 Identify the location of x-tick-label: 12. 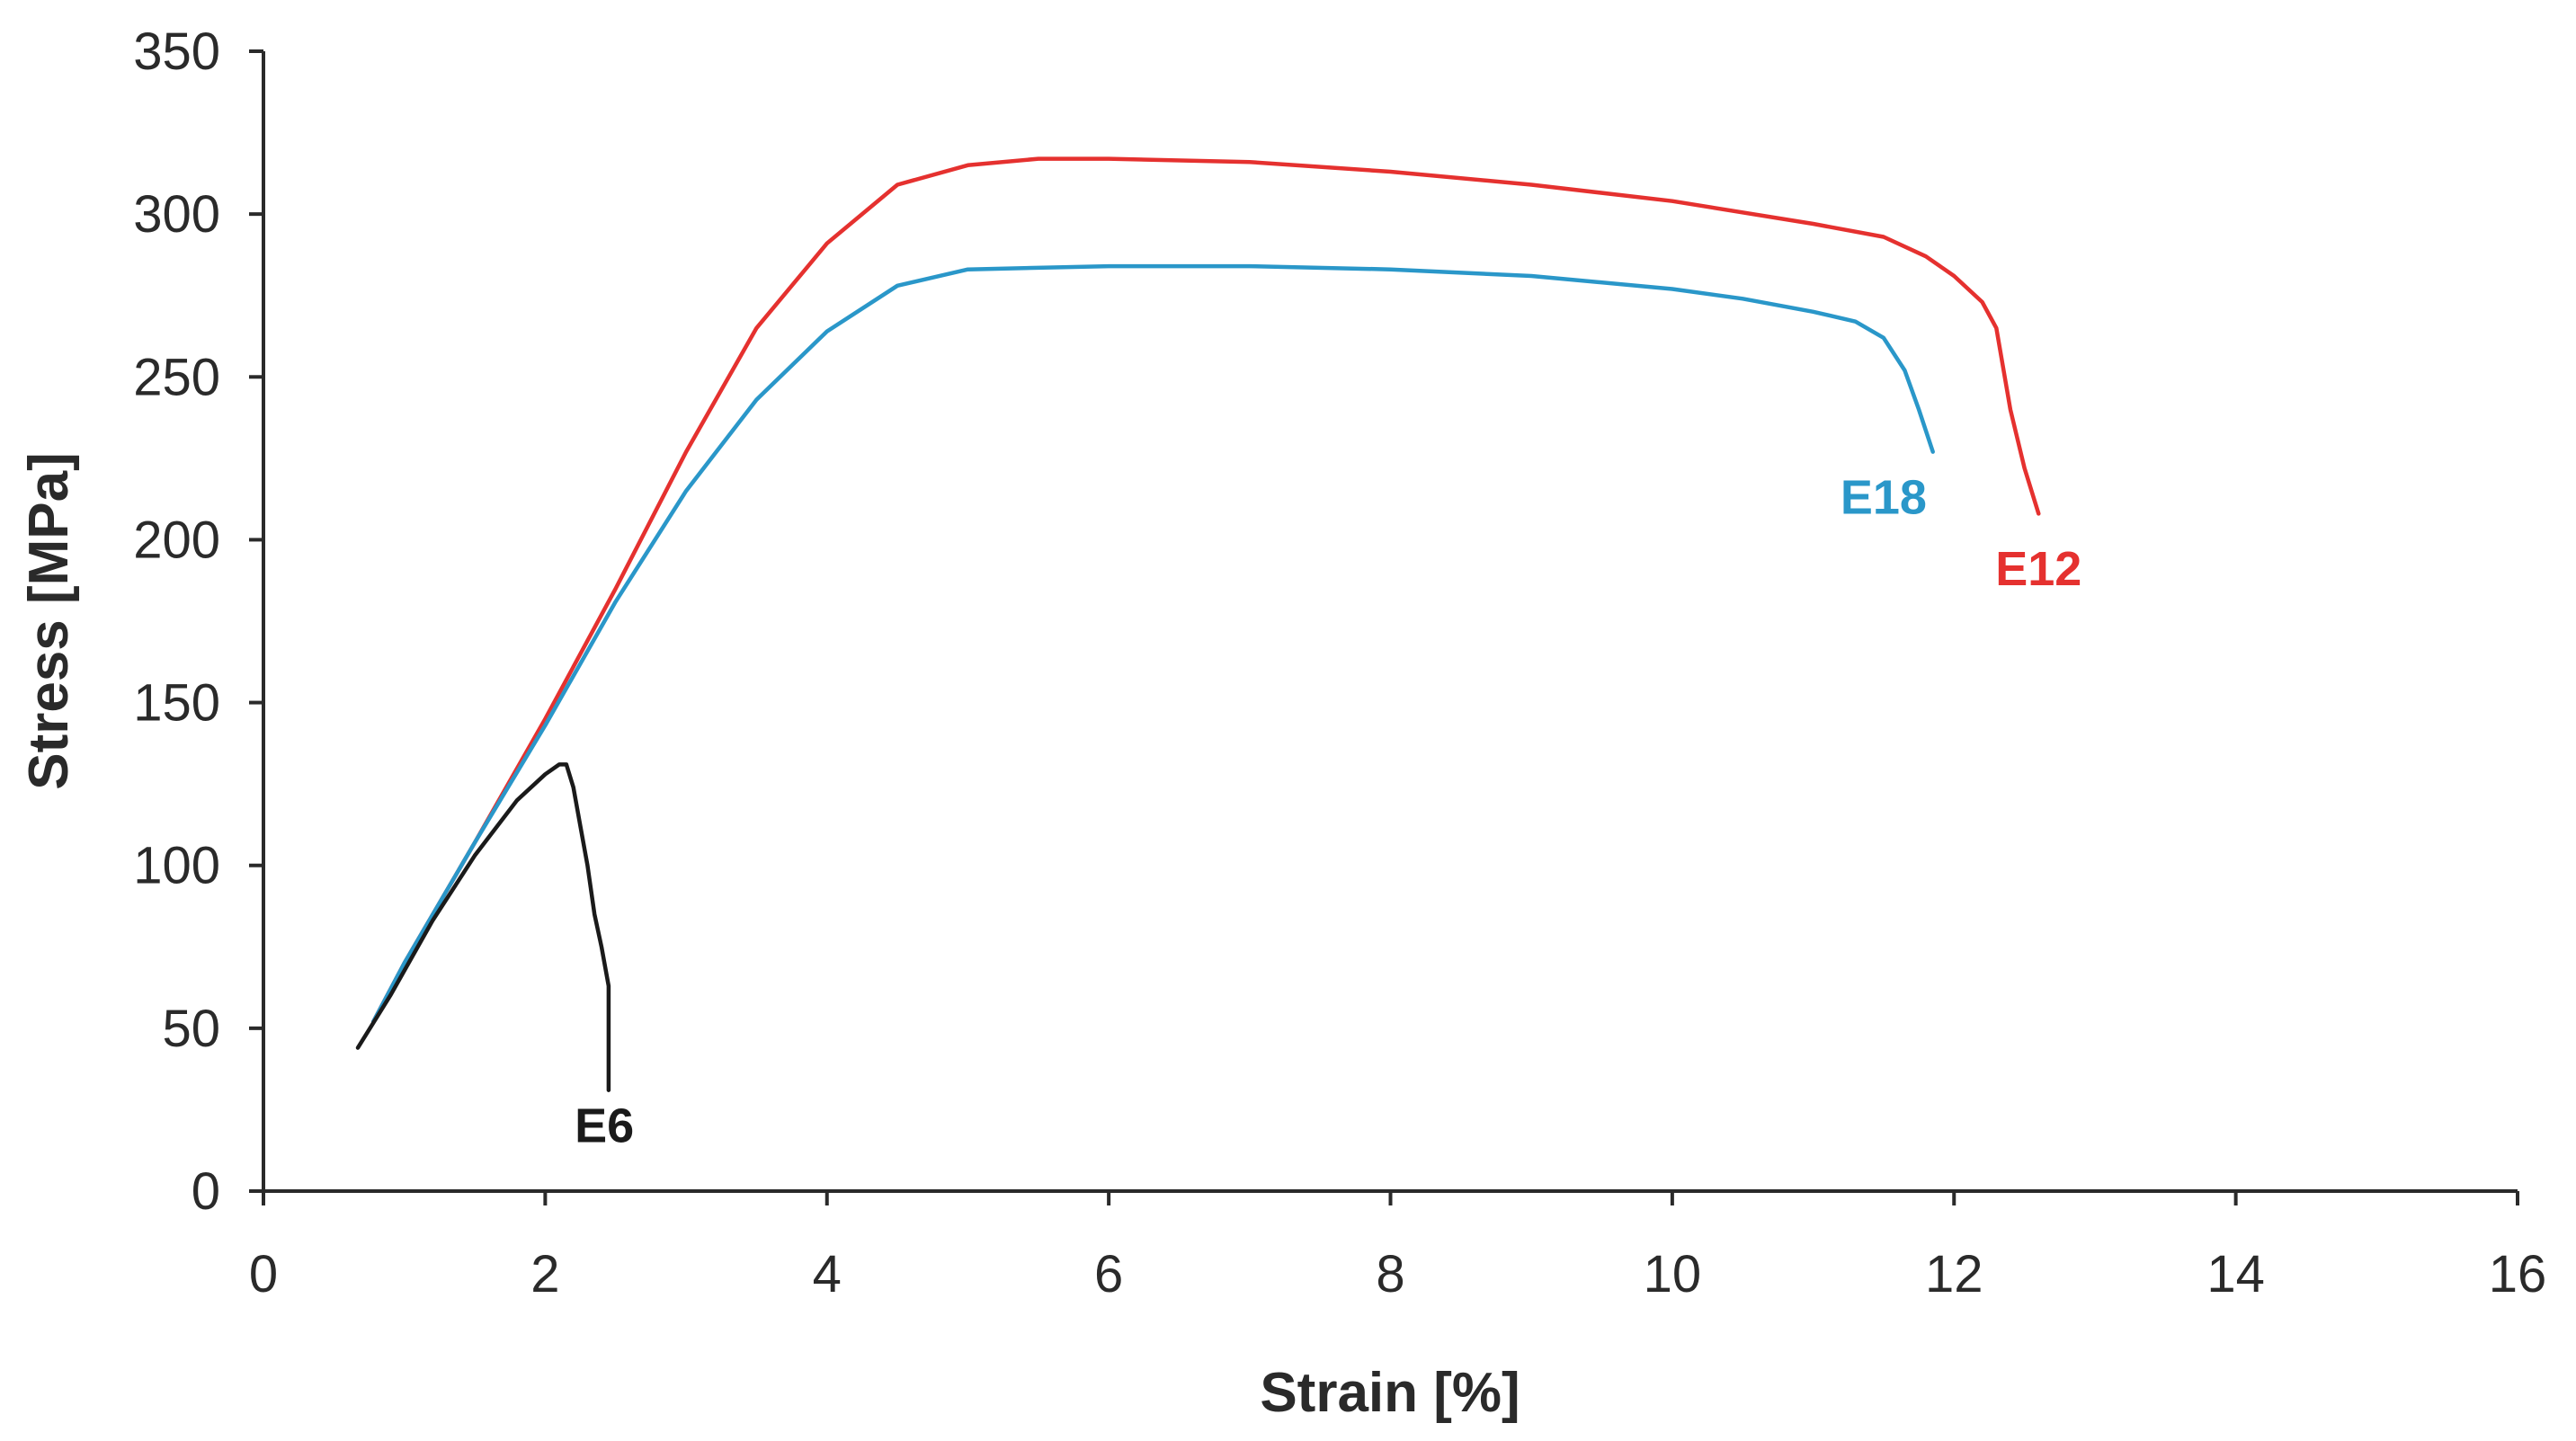
(1954, 1274).